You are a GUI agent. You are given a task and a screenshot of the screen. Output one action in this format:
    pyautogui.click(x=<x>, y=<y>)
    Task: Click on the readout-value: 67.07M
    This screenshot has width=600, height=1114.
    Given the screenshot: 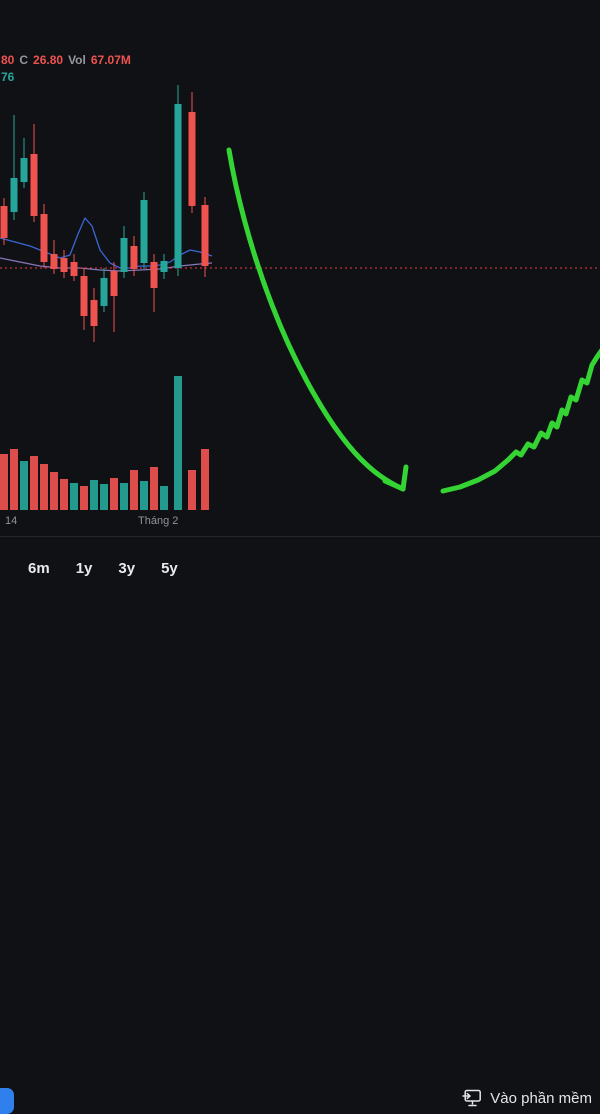 What is the action you would take?
    pyautogui.click(x=110, y=60)
    